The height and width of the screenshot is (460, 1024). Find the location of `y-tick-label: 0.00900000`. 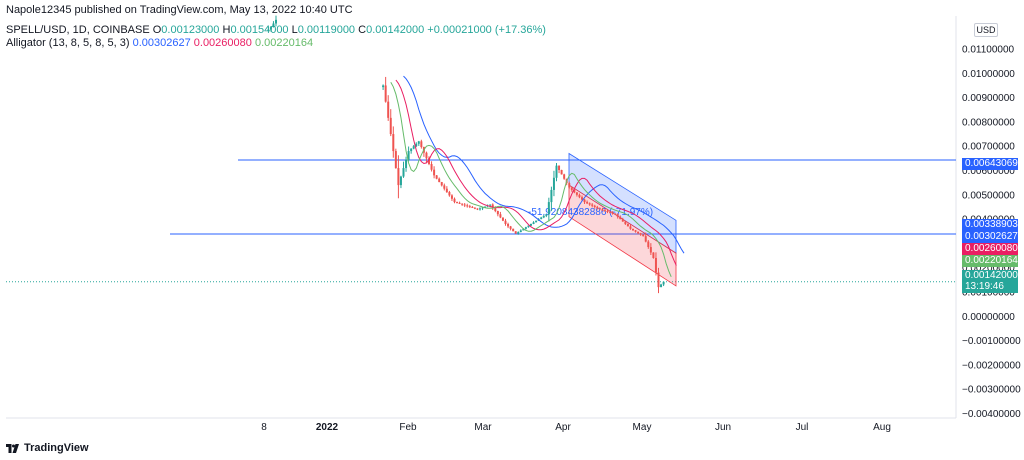

y-tick-label: 0.00900000 is located at coordinates (988, 98).